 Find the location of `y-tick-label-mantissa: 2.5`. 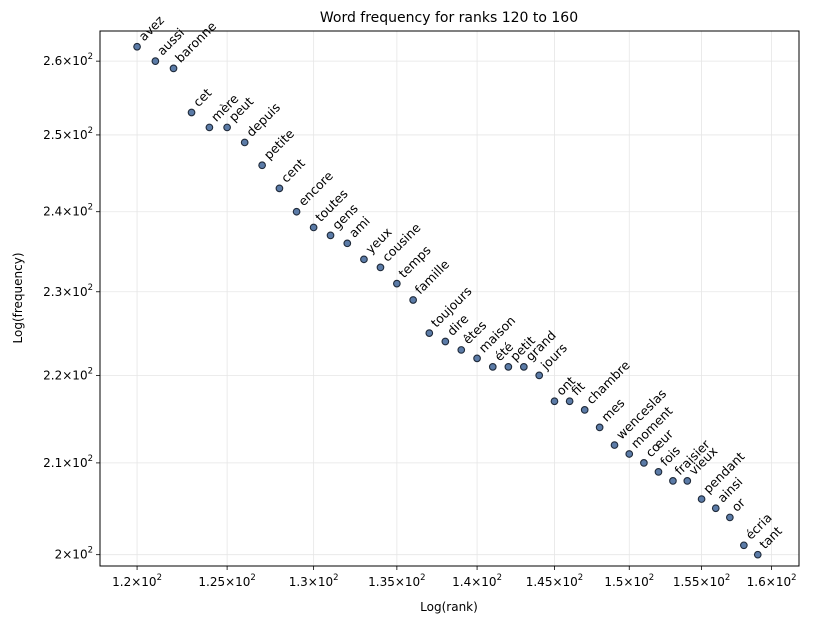

y-tick-label-mantissa: 2.5 is located at coordinates (52, 135).